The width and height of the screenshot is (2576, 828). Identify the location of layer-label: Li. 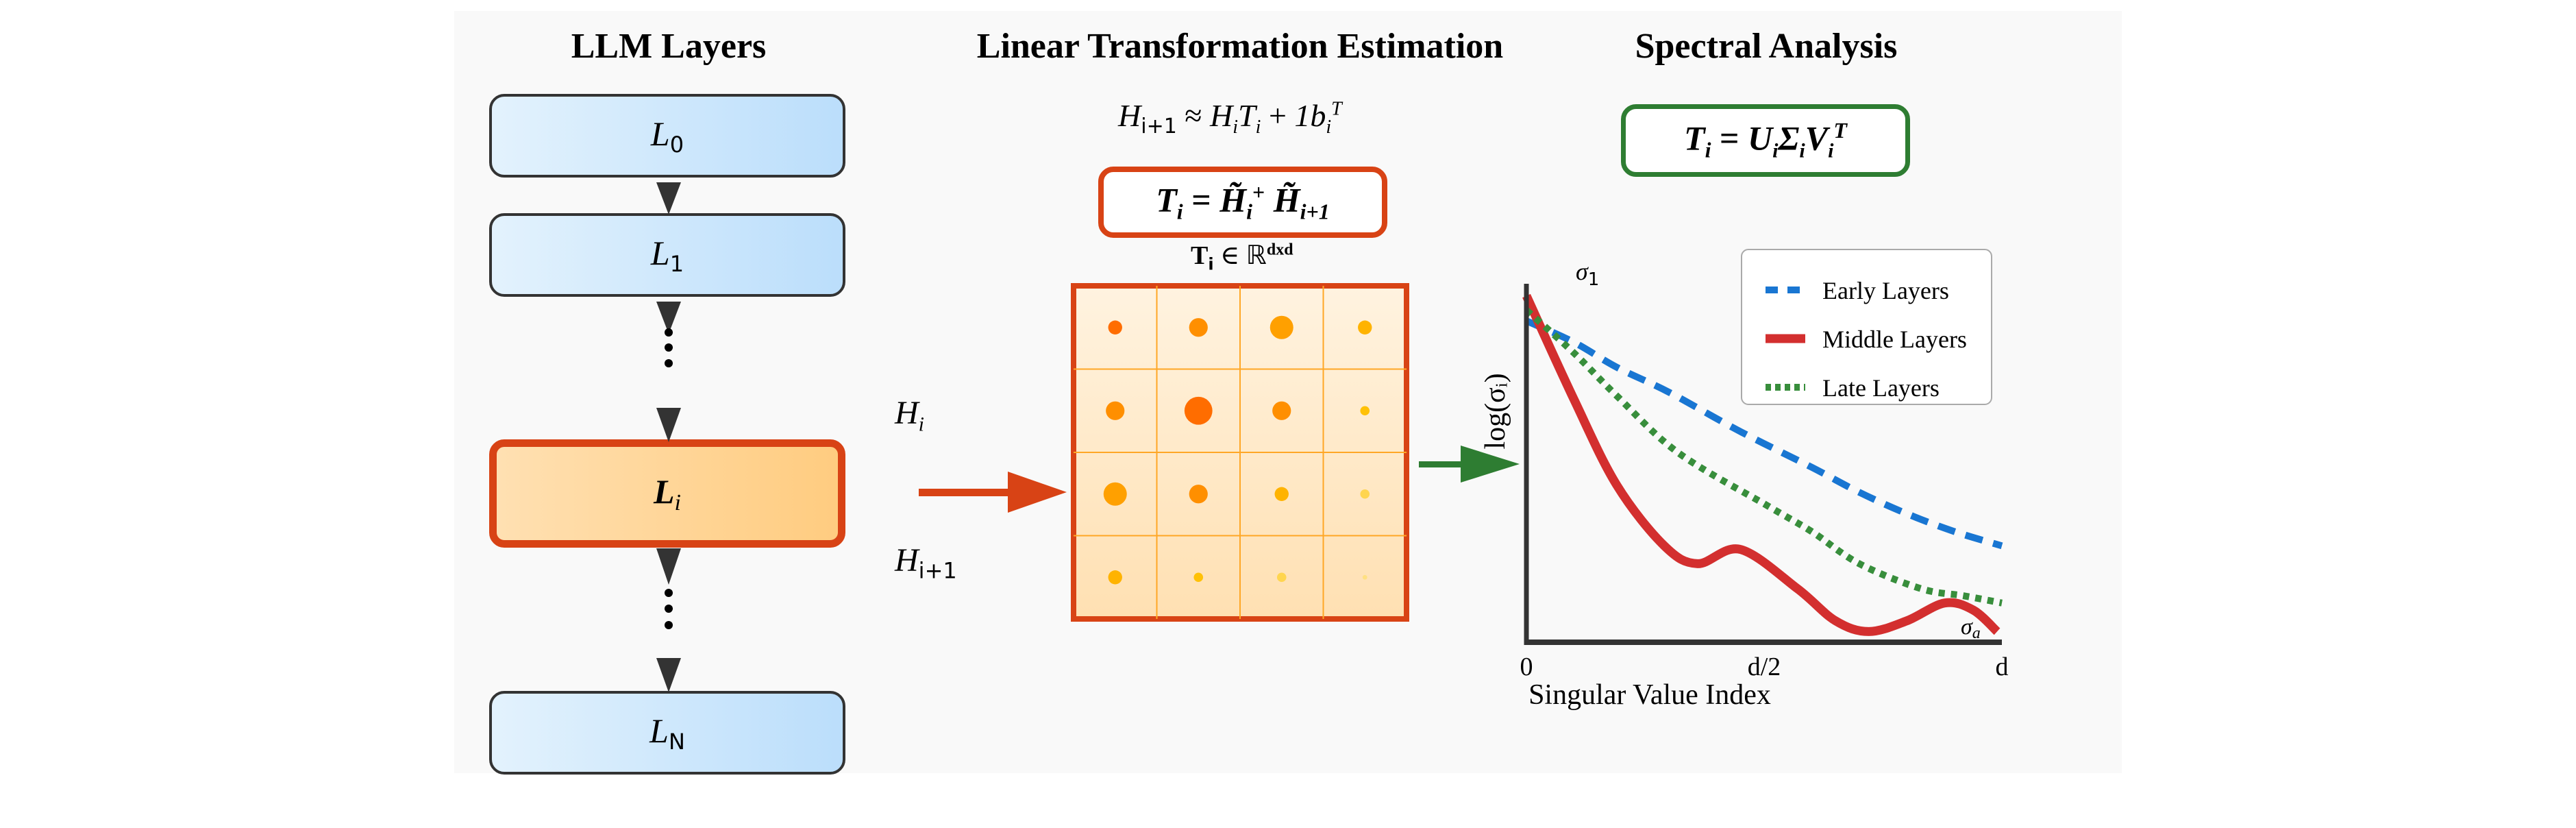
(667, 493).